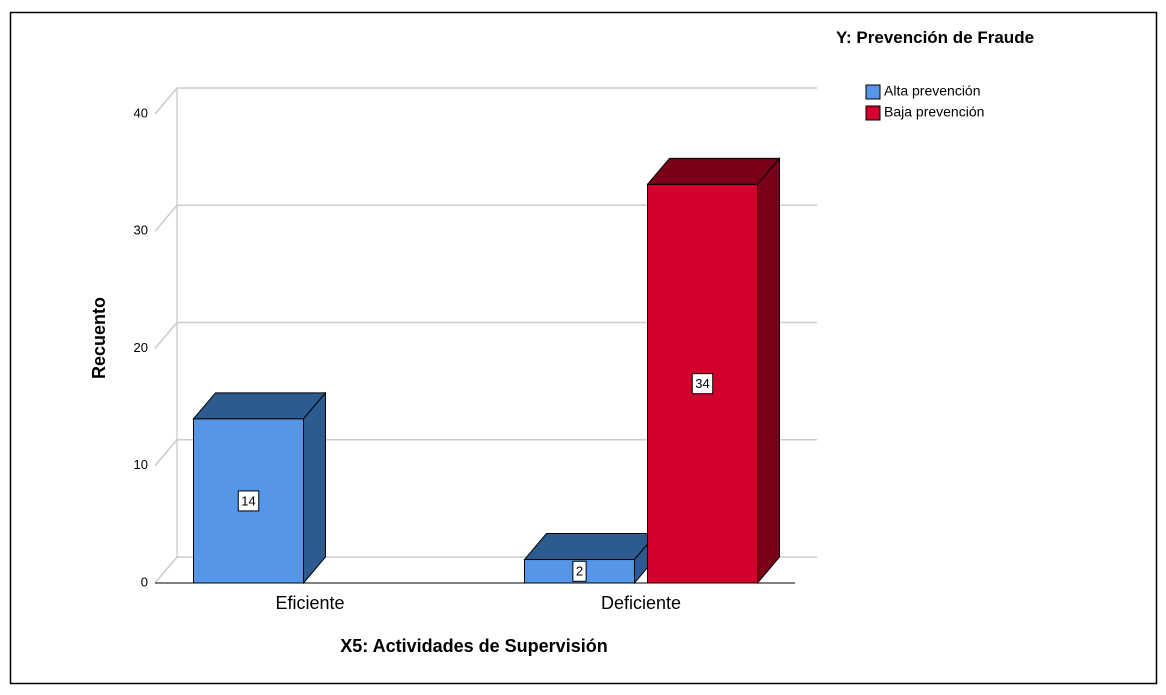  What do you see at coordinates (641, 603) in the screenshot?
I see `x-tick-label: Deficiente` at bounding box center [641, 603].